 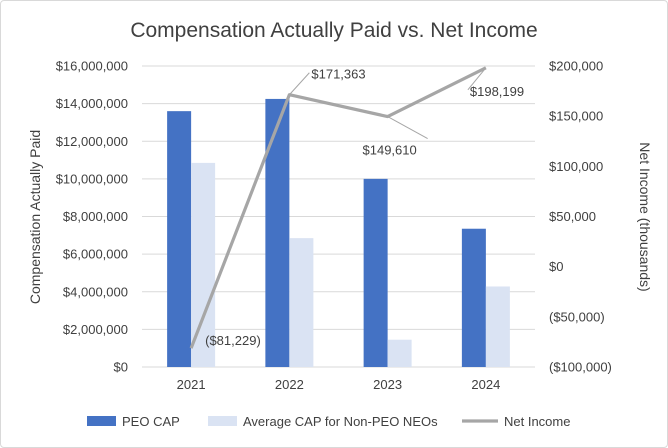 What do you see at coordinates (572, 216) in the screenshot?
I see `right-tick-label: $50,000` at bounding box center [572, 216].